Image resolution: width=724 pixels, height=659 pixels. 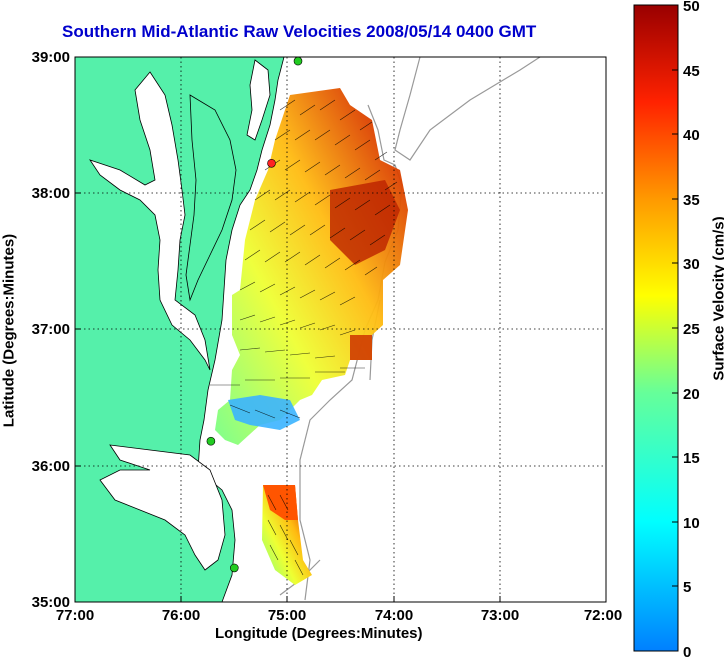 I want to click on y-tick-label: 39:00, so click(x=51, y=57).